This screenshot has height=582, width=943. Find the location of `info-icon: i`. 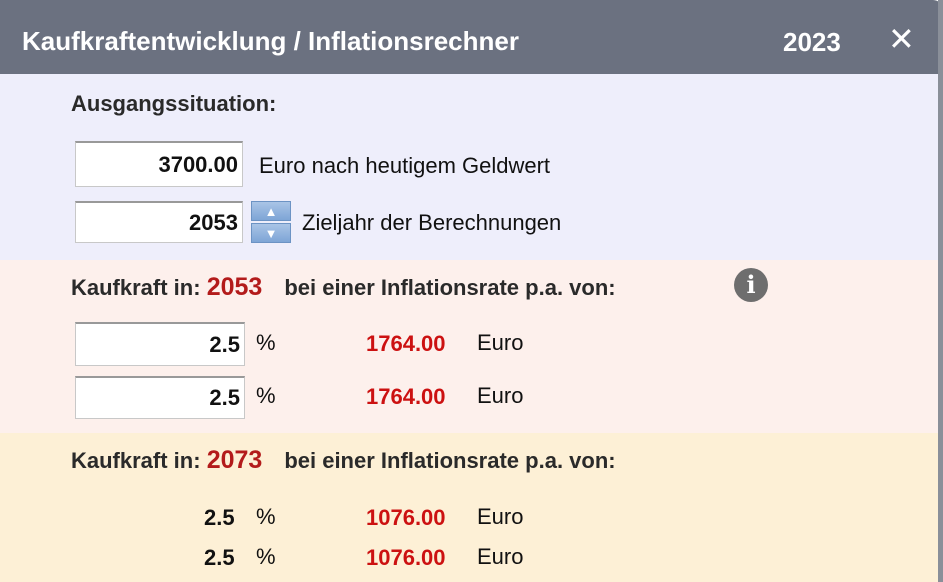

info-icon: i is located at coordinates (751, 285).